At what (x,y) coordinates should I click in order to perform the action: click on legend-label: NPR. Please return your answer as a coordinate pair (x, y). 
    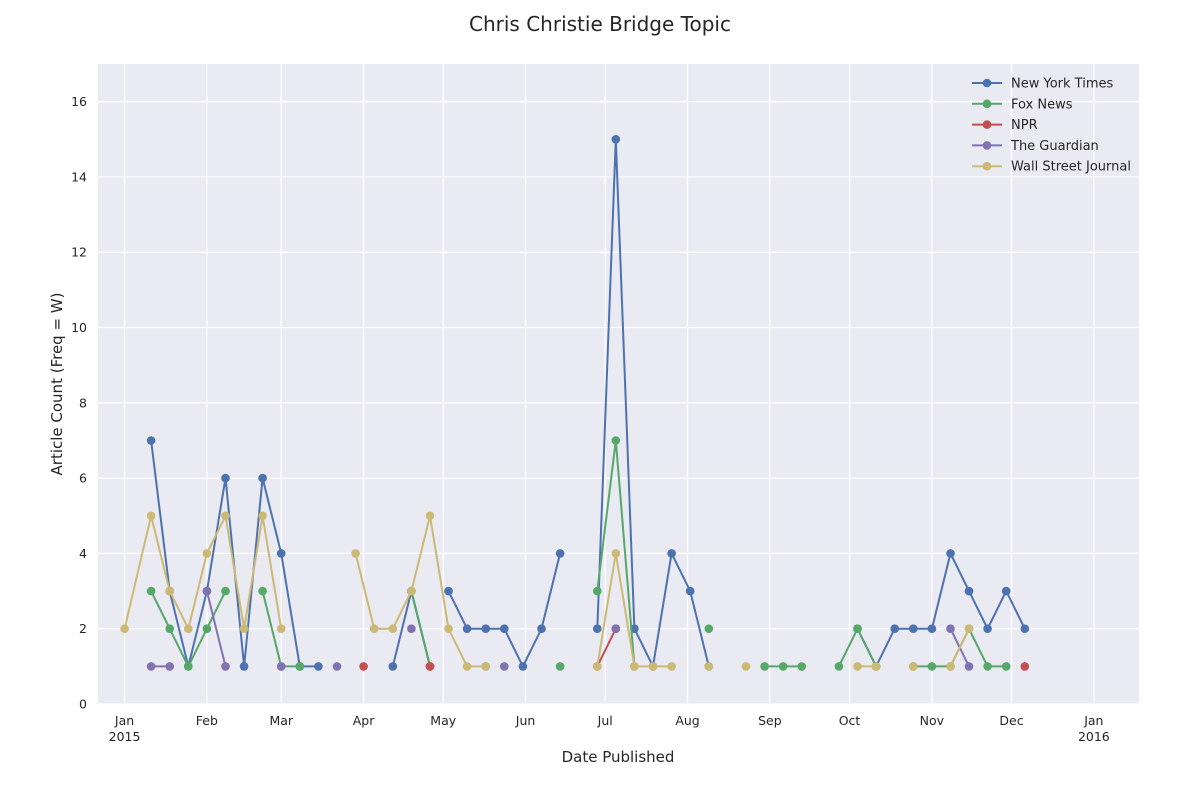
    Looking at the image, I should click on (1024, 125).